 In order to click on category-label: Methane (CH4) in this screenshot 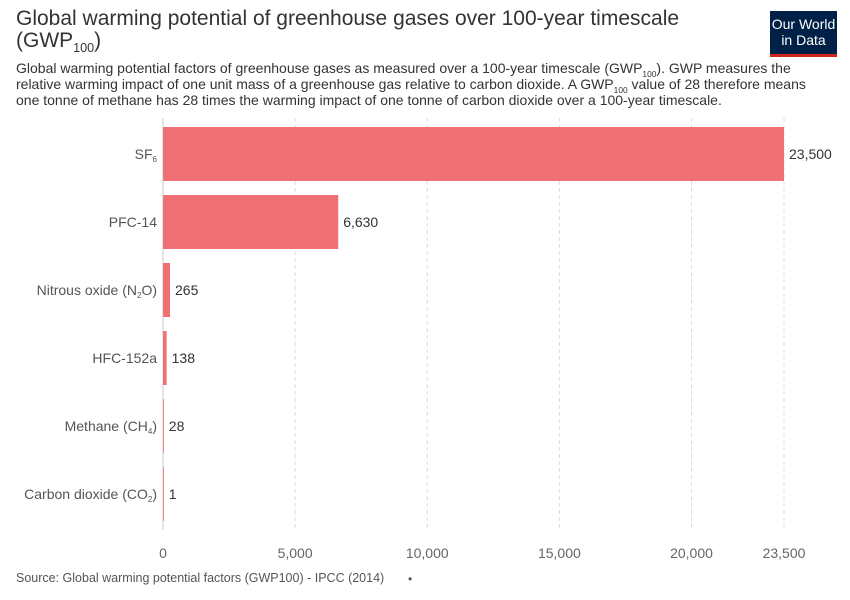, I will do `click(111, 427)`.